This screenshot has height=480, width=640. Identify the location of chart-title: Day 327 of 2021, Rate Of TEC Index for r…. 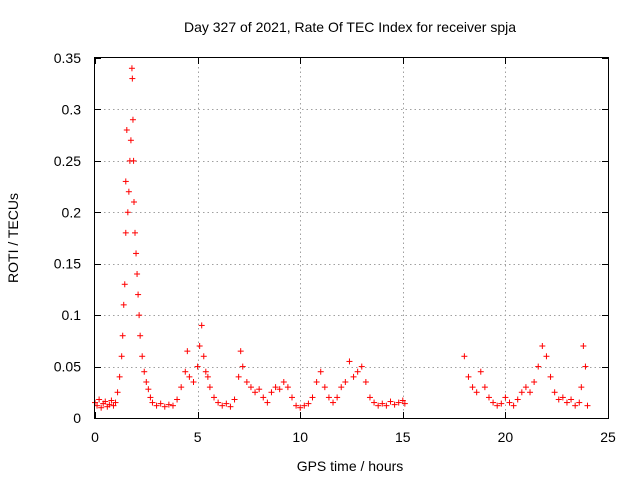
(350, 27).